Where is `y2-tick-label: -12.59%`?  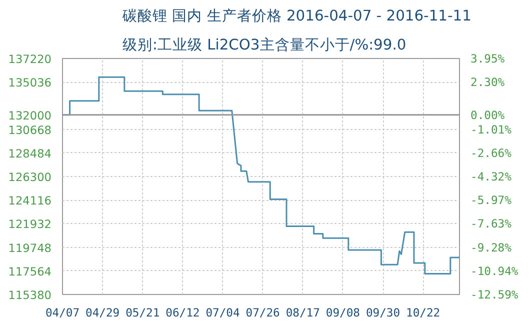 y2-tick-label: -12.59% is located at coordinates (494, 295).